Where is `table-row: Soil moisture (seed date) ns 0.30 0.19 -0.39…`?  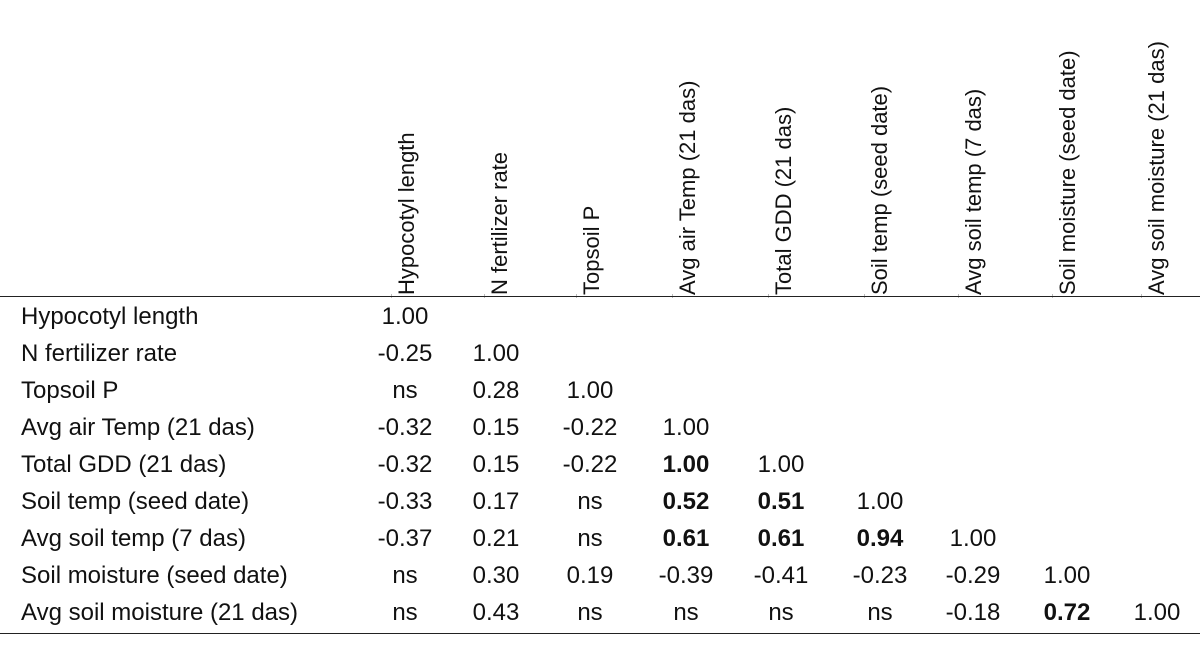
table-row: Soil moisture (seed date) ns 0.30 0.19 -0.39… is located at coordinates (600, 576).